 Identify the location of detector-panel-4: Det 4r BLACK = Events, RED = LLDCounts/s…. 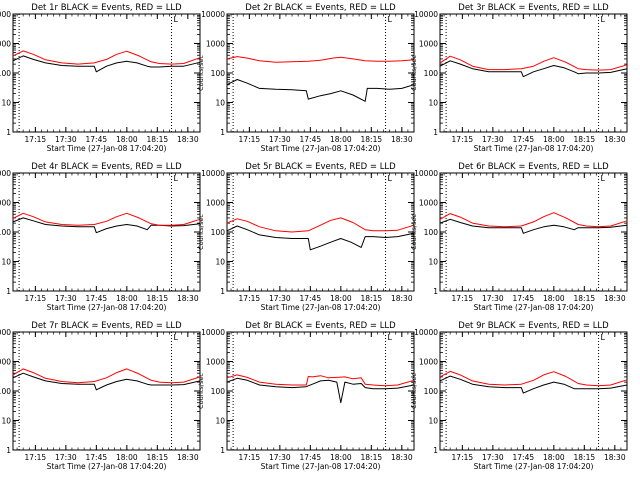
(100, 237).